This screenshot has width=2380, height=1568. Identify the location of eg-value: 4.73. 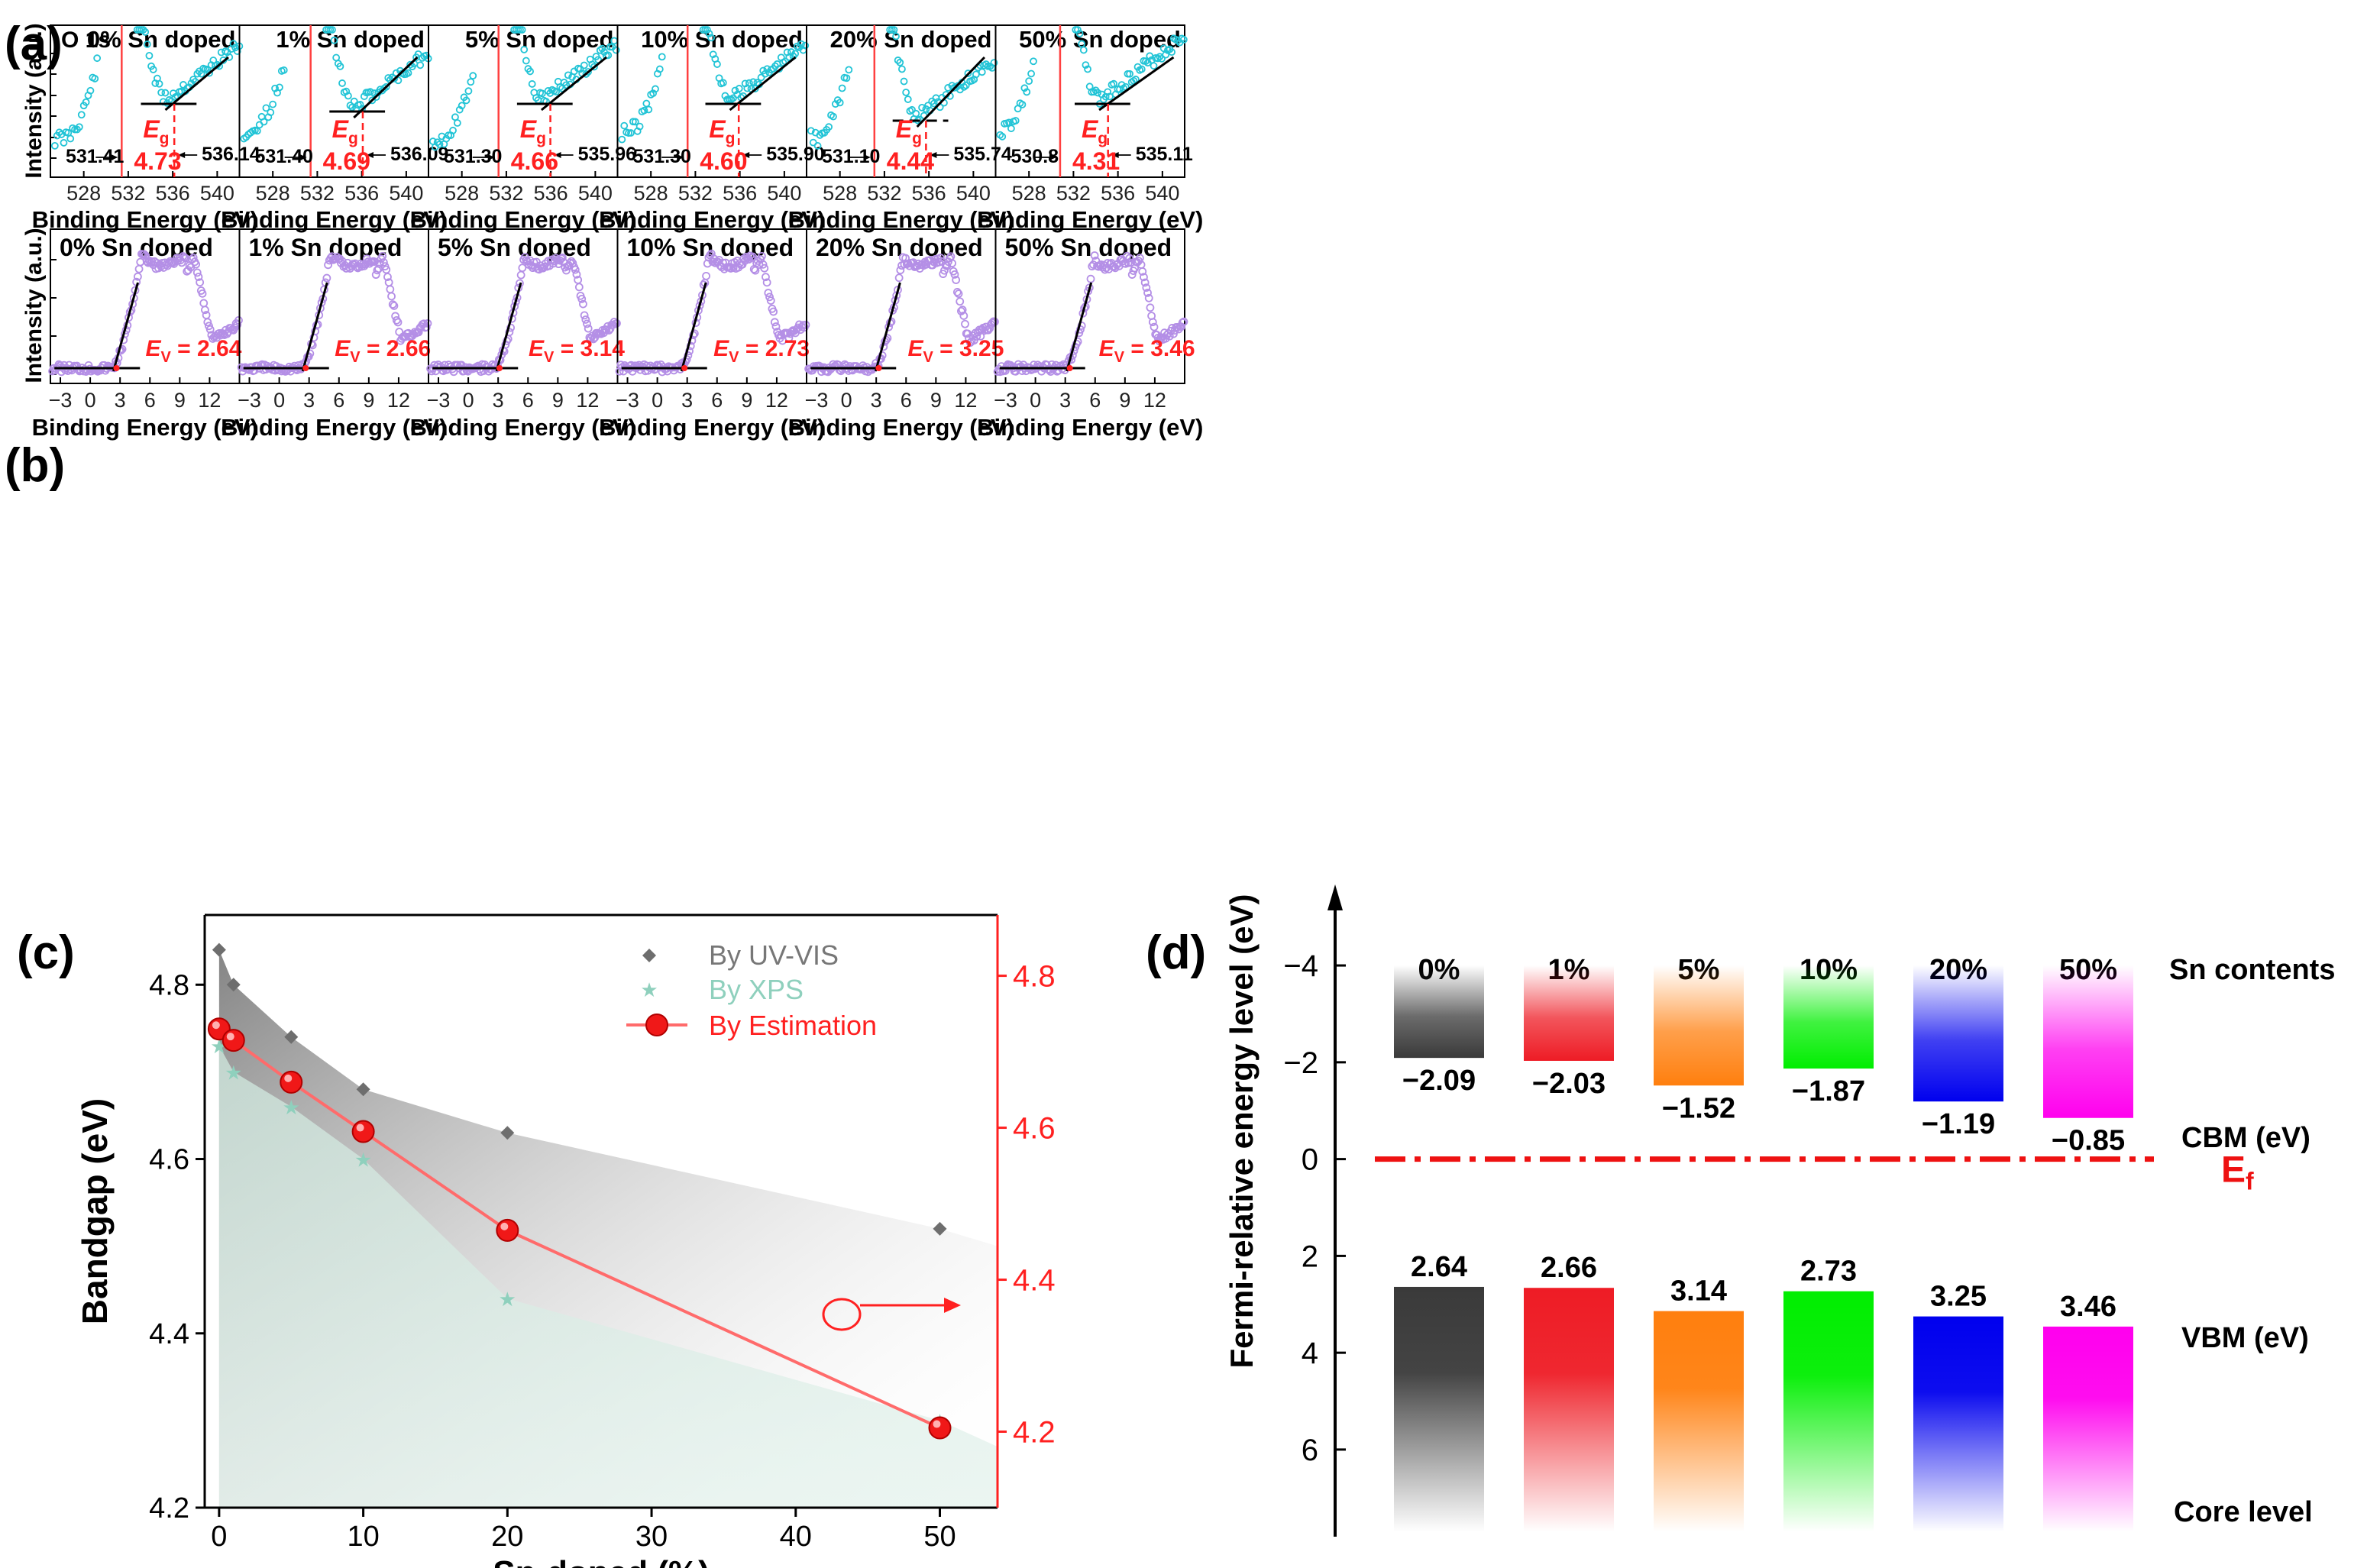
(157, 161).